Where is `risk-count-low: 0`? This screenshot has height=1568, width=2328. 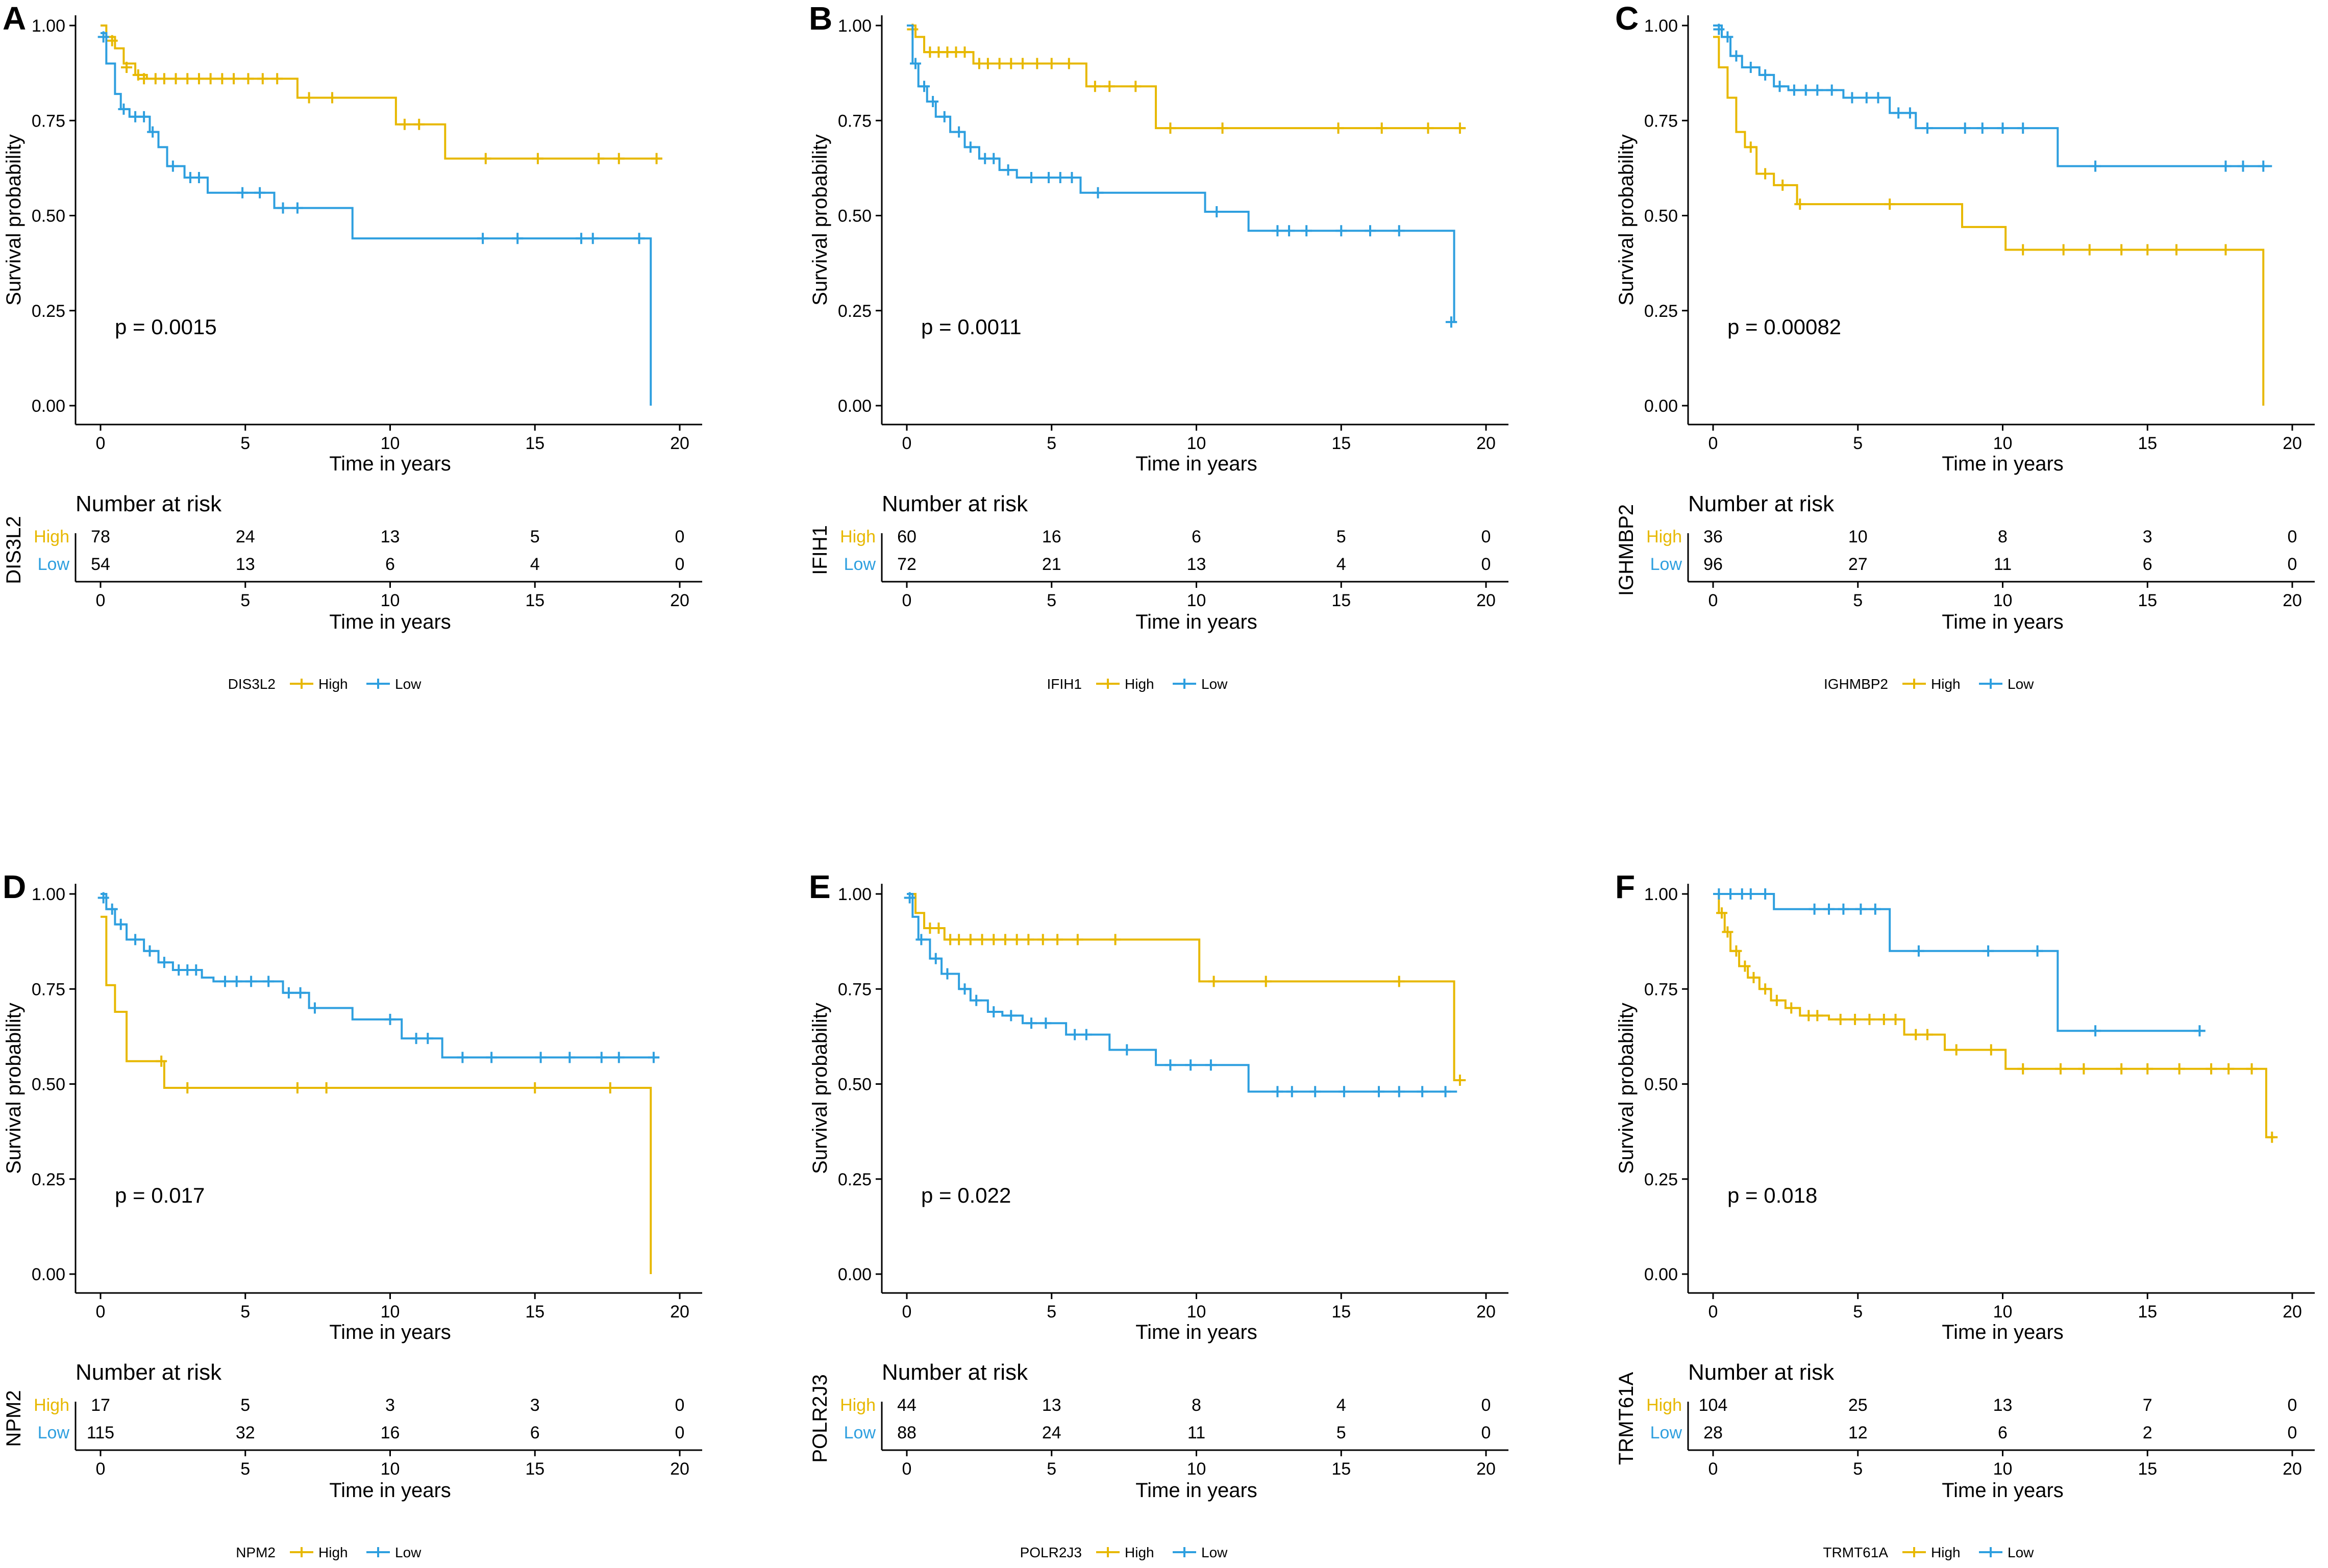
risk-count-low: 0 is located at coordinates (1486, 1433).